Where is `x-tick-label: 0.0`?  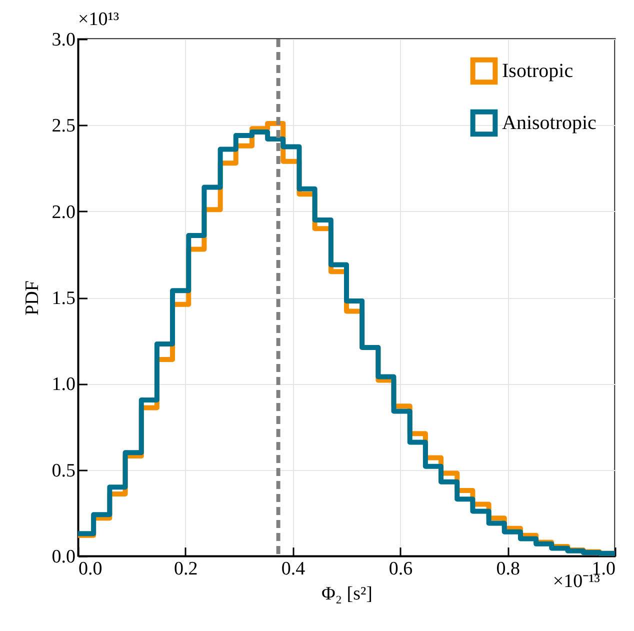
x-tick-label: 0.0 is located at coordinates (90, 569).